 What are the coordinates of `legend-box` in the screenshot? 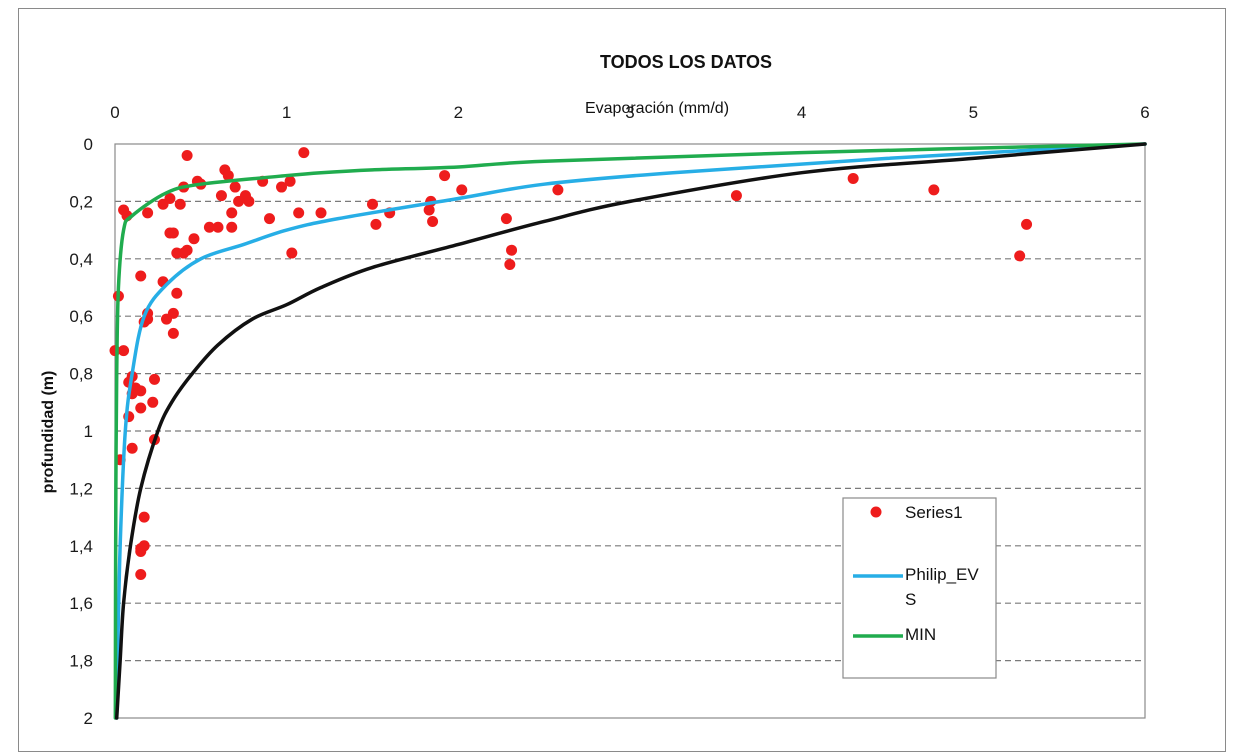 It's located at (919, 588).